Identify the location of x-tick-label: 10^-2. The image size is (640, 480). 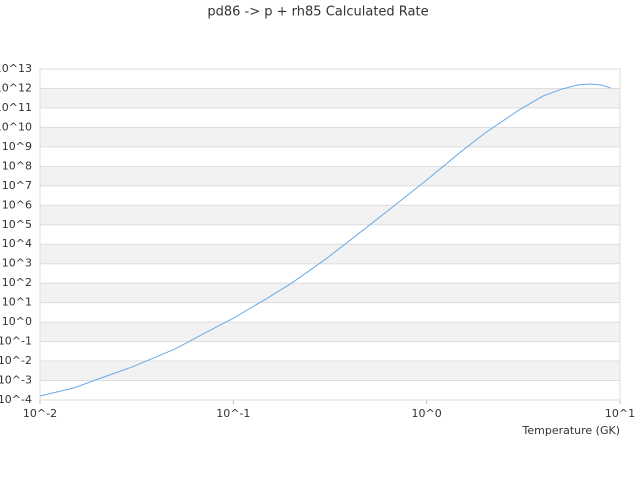
(40, 413).